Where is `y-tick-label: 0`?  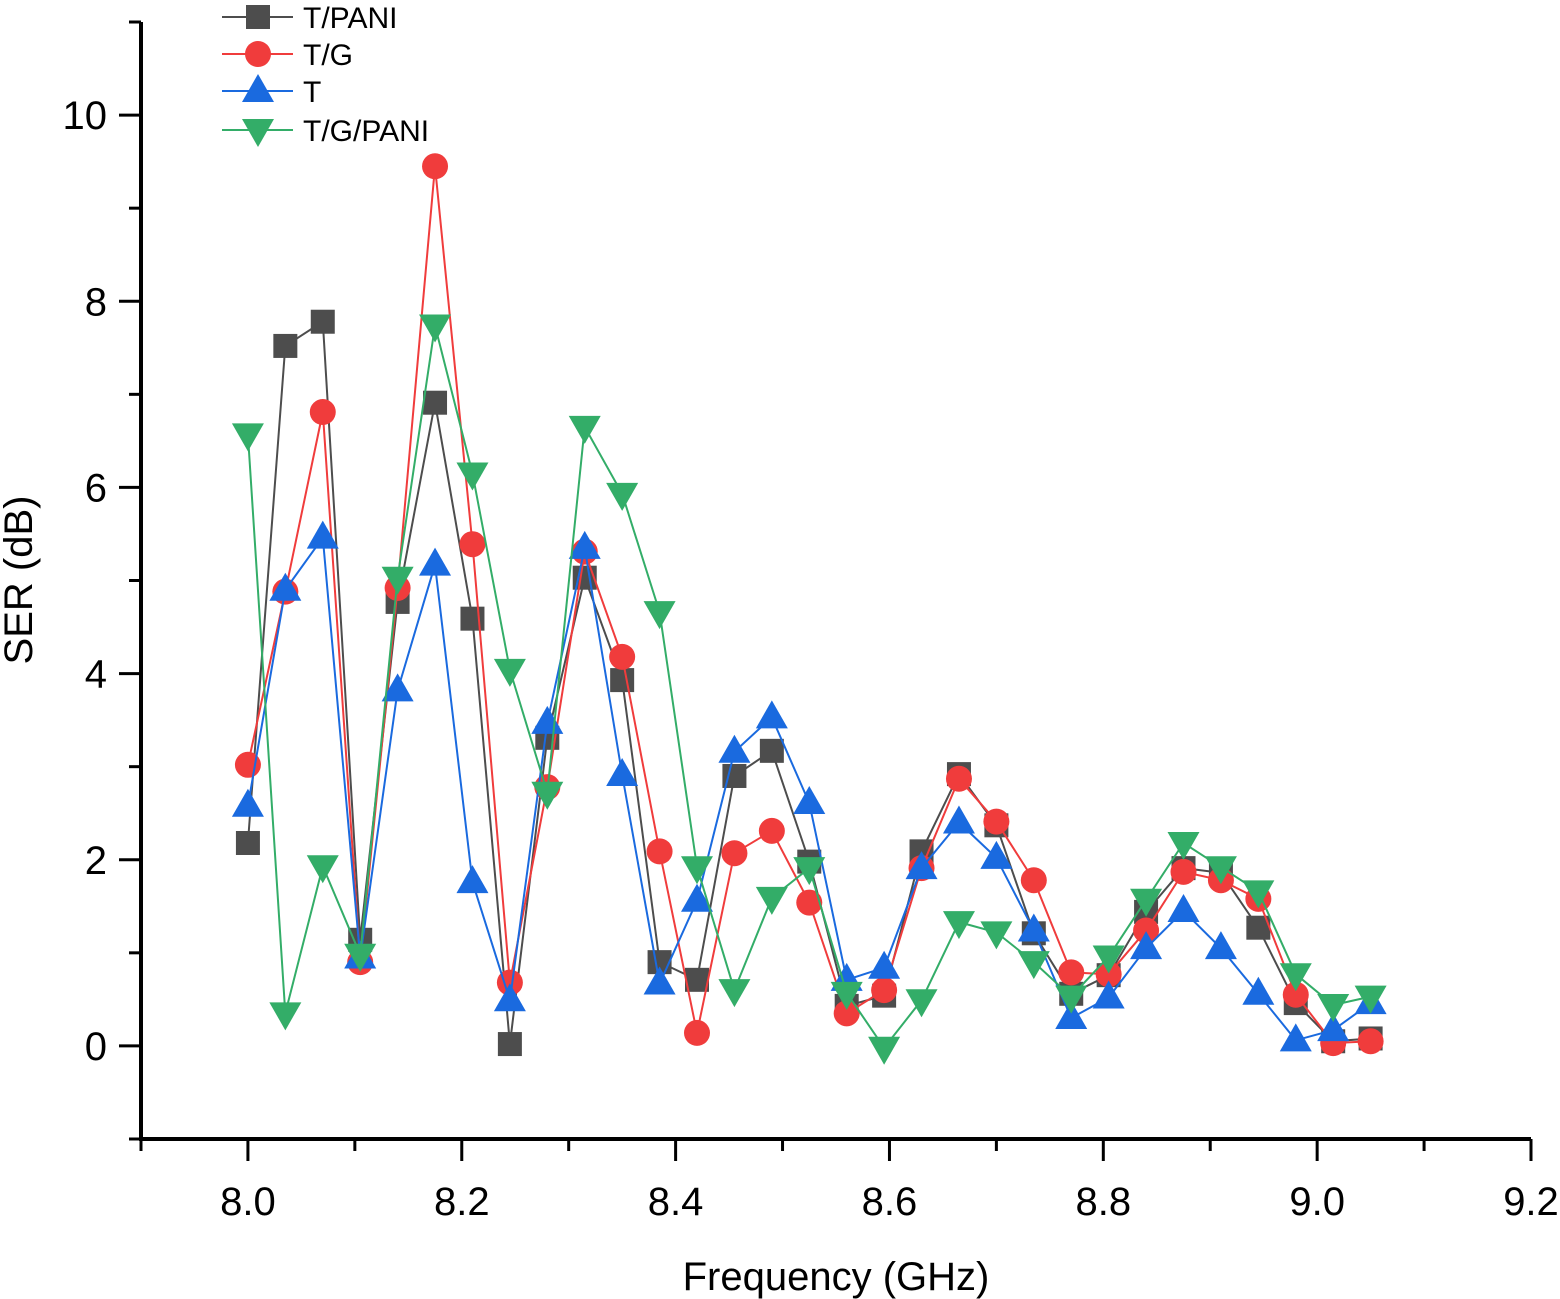 y-tick-label: 0 is located at coordinates (96, 1047).